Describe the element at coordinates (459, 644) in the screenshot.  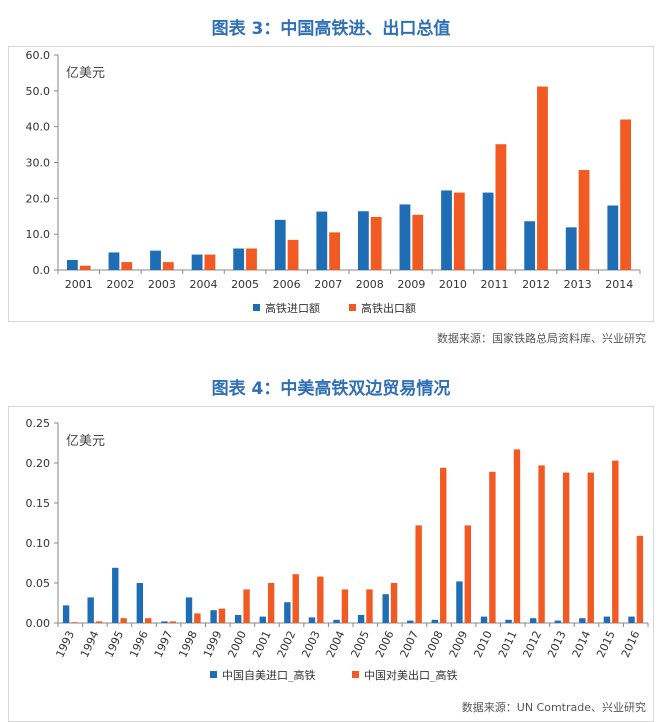
I see `x-tick-label: 2009` at that location.